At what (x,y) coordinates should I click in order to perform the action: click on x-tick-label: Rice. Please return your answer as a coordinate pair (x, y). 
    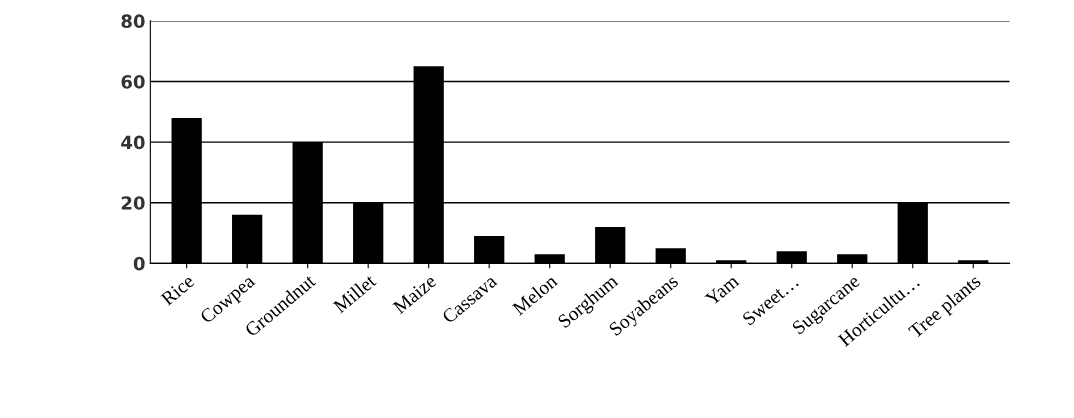
    Looking at the image, I should click on (177, 290).